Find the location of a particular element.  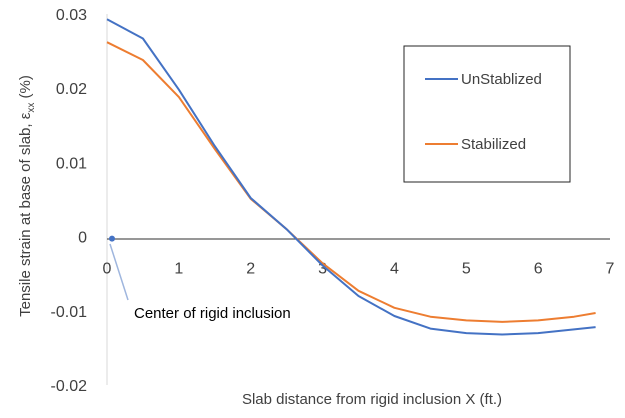

y-tick-label: 0.03 is located at coordinates (71, 15).